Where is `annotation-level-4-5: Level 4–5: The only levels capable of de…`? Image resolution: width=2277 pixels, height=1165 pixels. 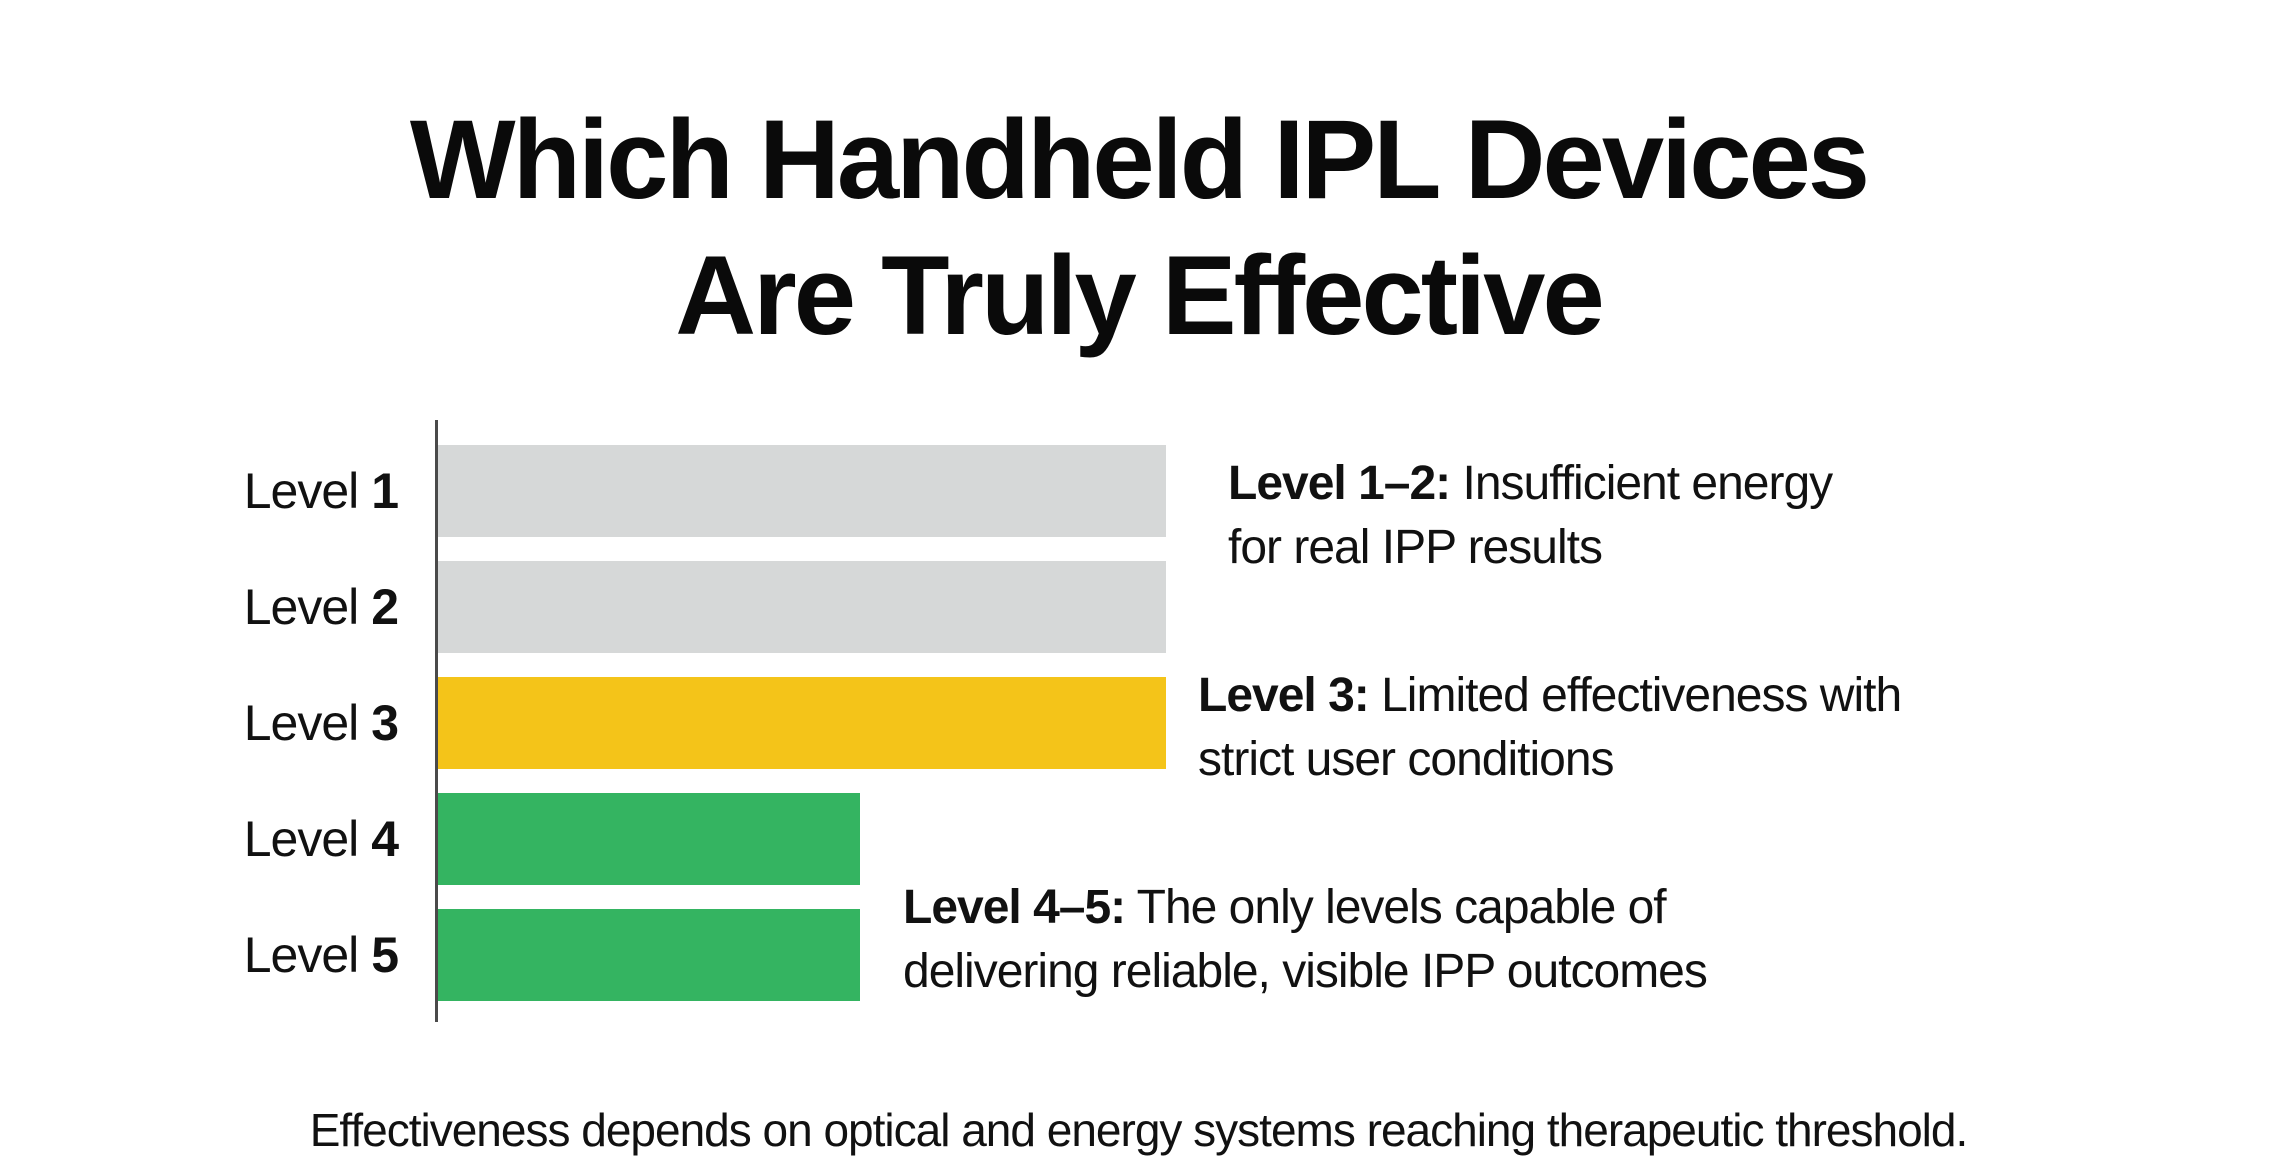
annotation-level-4-5: Level 4–5: The only levels capable of de… is located at coordinates (1305, 939).